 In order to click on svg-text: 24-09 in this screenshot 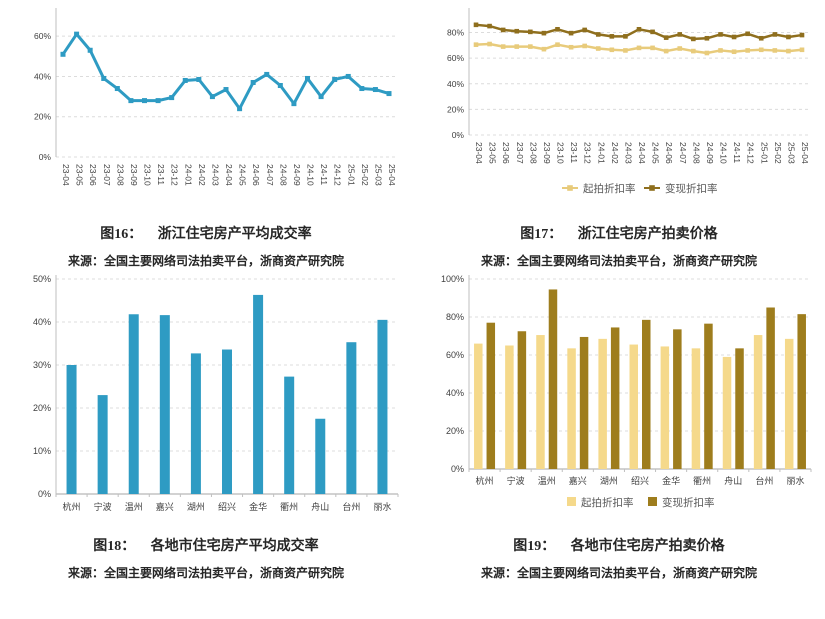, I will do `click(297, 175)`.